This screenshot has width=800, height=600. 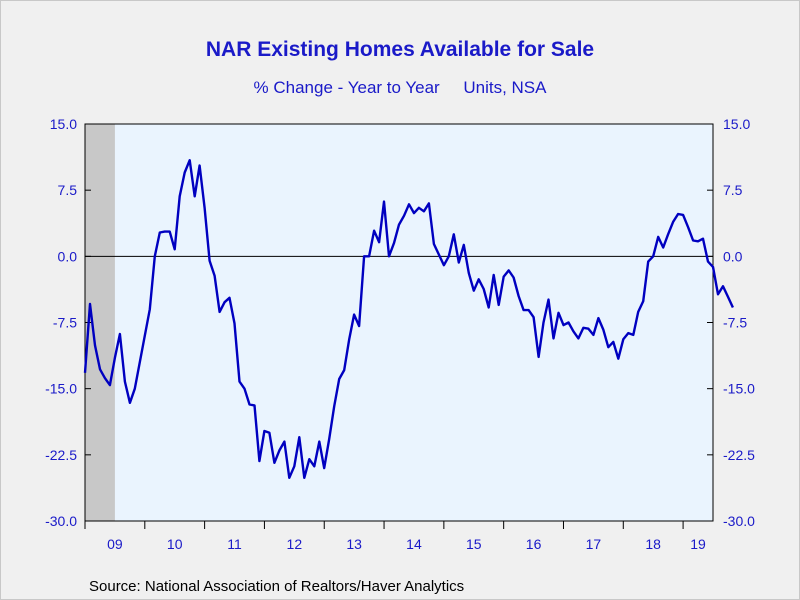 What do you see at coordinates (234, 544) in the screenshot?
I see `x-tick-label: 11` at bounding box center [234, 544].